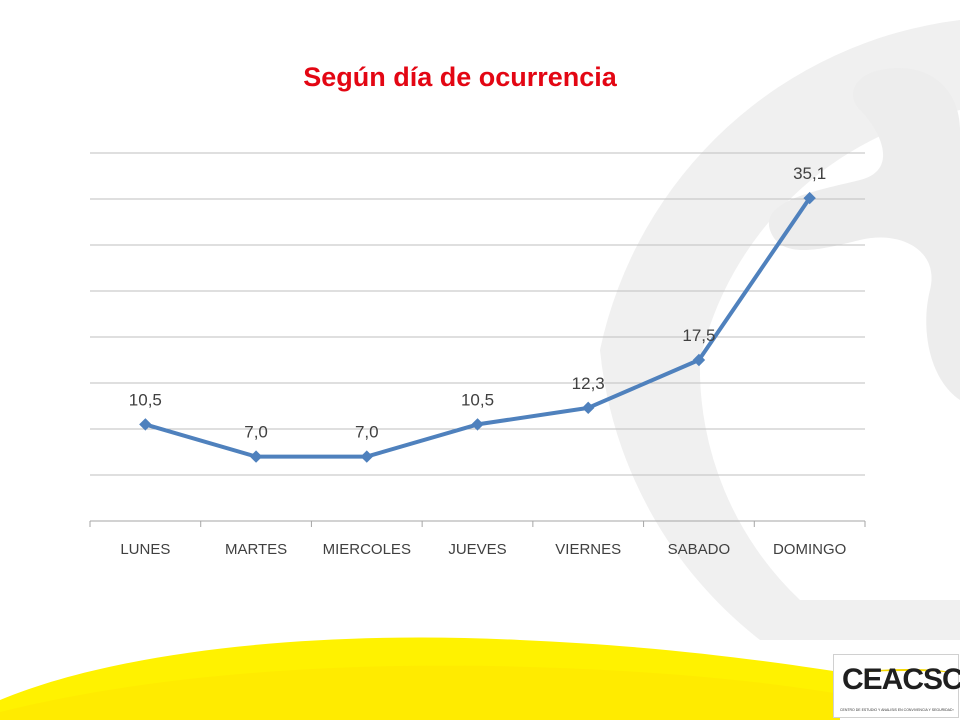 The width and height of the screenshot is (960, 720). Describe the element at coordinates (809, 173) in the screenshot. I see `data-label: 35,1` at that location.